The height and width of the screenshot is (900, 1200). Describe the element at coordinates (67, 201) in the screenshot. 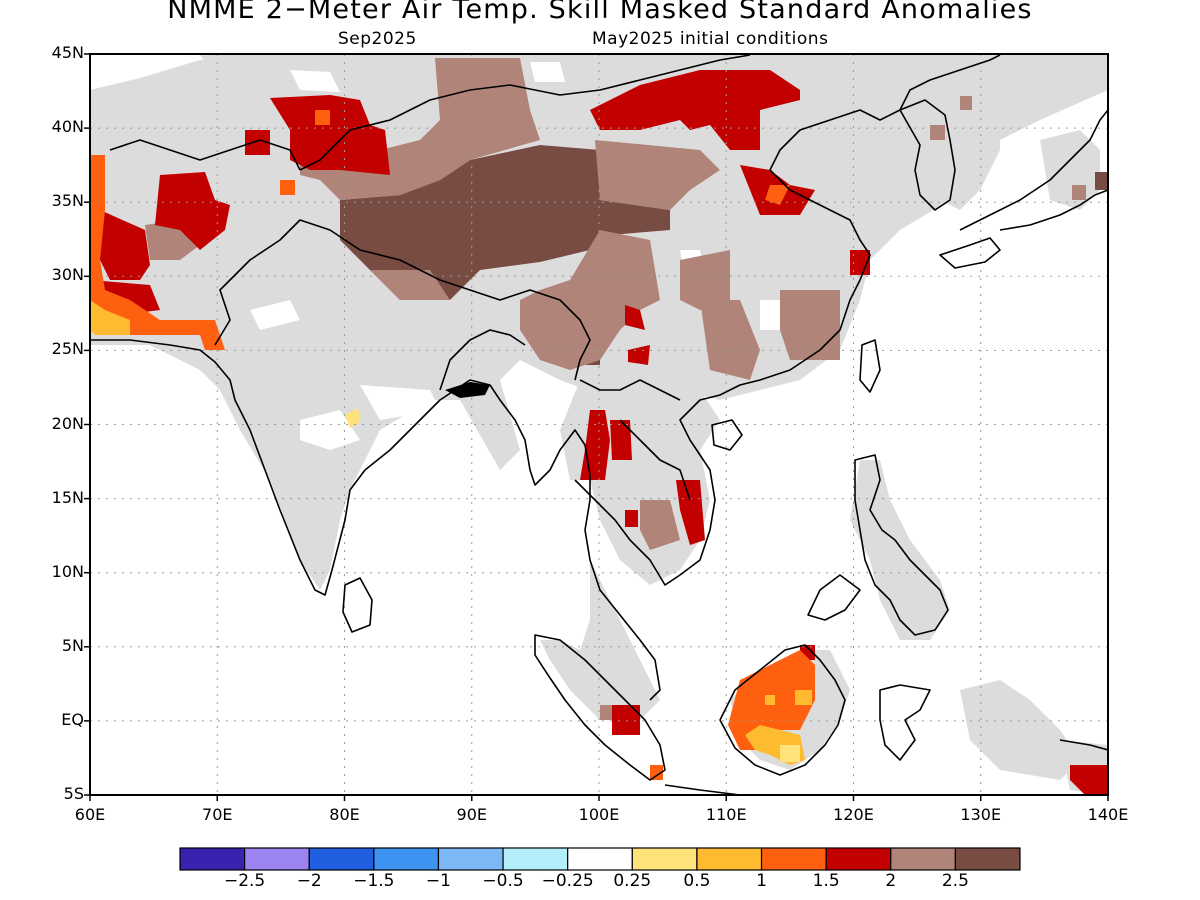

I see `lat-tick-label: 35N` at that location.